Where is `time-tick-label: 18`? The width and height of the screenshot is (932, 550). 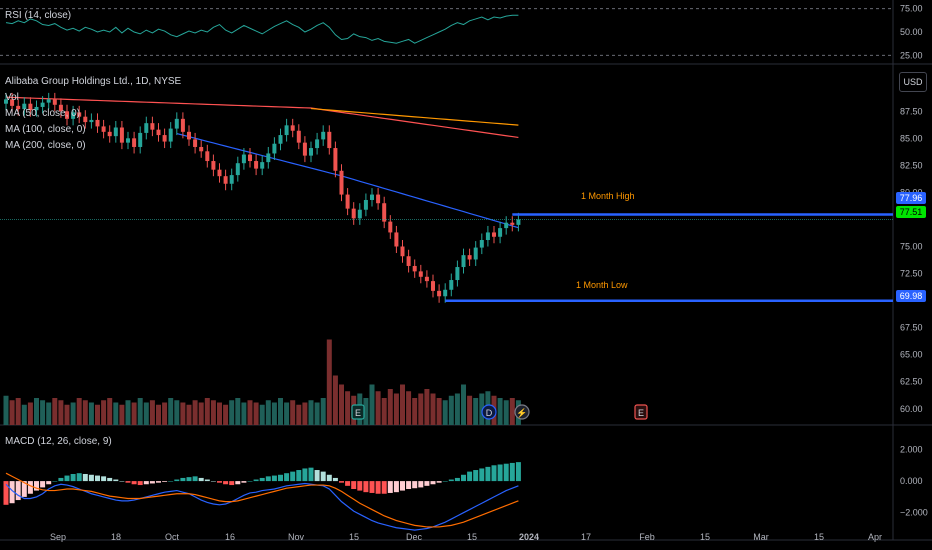 time-tick-label: 18 is located at coordinates (116, 537).